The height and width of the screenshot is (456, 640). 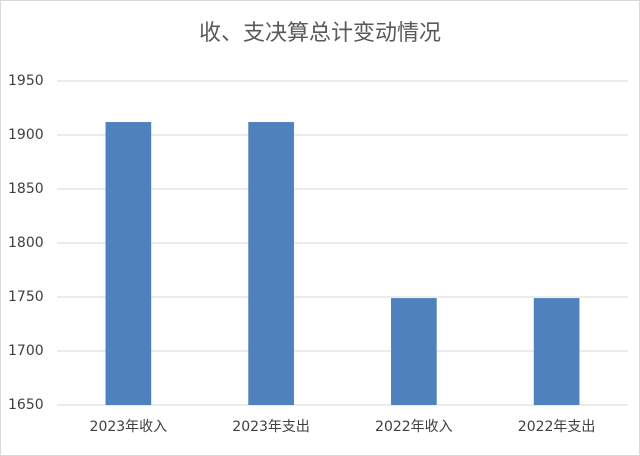 What do you see at coordinates (26, 189) in the screenshot?
I see `y-tick-label: 1850` at bounding box center [26, 189].